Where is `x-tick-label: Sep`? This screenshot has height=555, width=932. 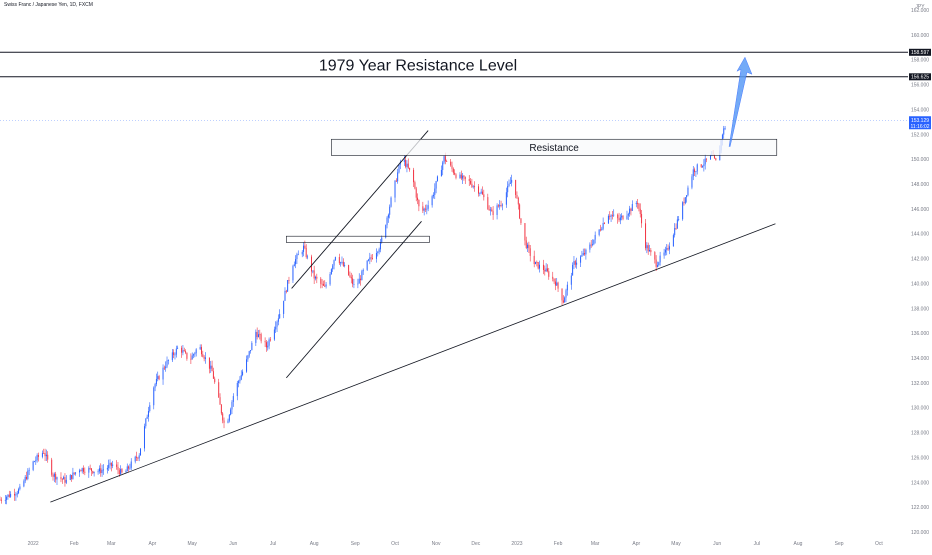 x-tick-label: Sep is located at coordinates (839, 544).